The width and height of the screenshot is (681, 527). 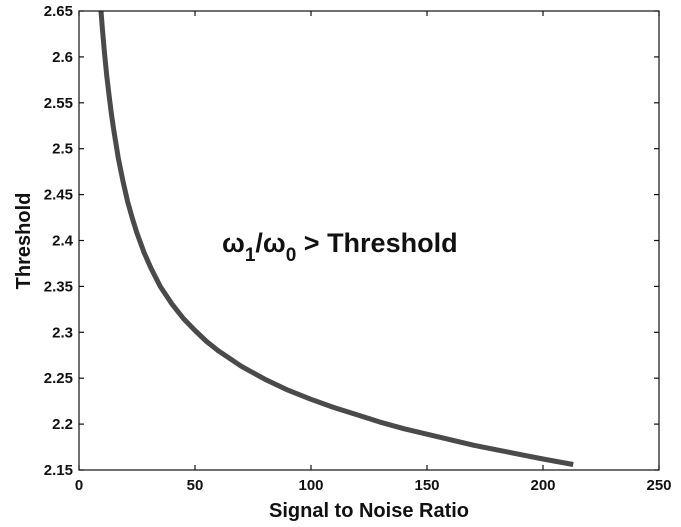 What do you see at coordinates (658, 485) in the screenshot?
I see `x-tick-label: 250` at bounding box center [658, 485].